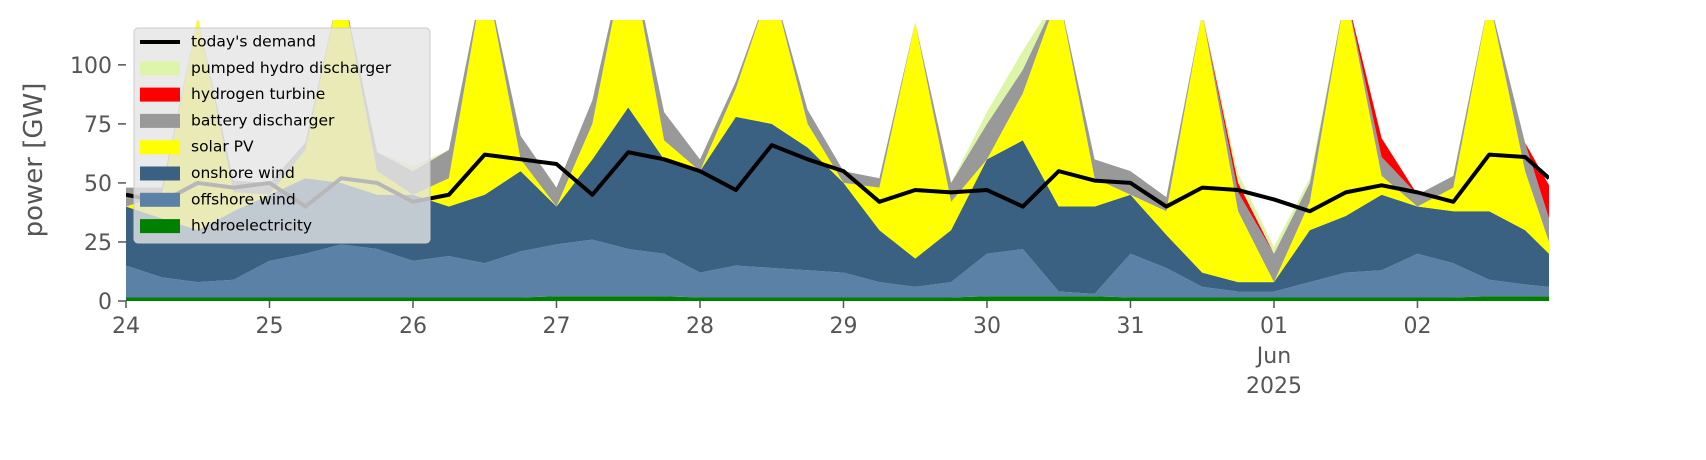 This screenshot has width=1706, height=460. What do you see at coordinates (98, 243) in the screenshot?
I see `y-tick-label: 25` at bounding box center [98, 243].